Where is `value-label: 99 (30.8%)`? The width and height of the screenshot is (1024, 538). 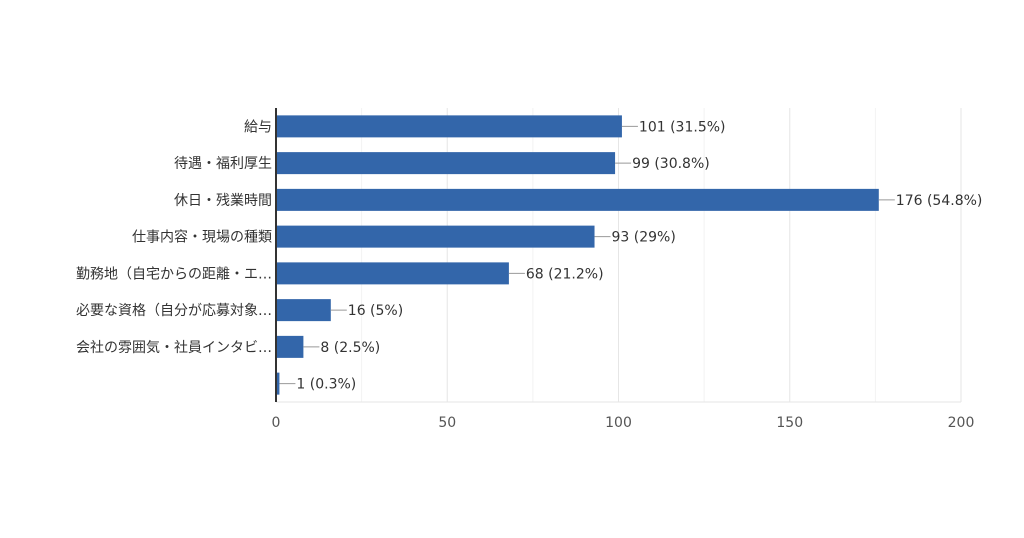
value-label: 99 (30.8%) is located at coordinates (671, 164).